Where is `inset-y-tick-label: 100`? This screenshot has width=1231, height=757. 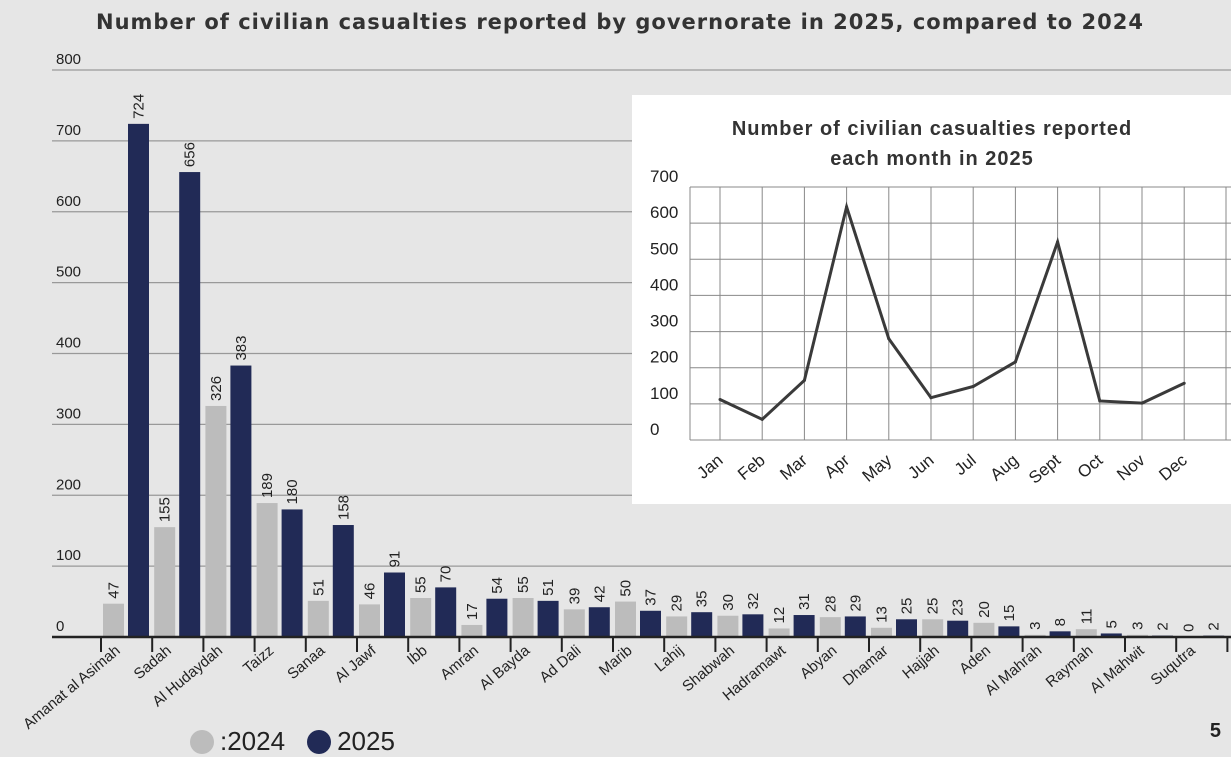
inset-y-tick-label: 100 is located at coordinates (664, 393).